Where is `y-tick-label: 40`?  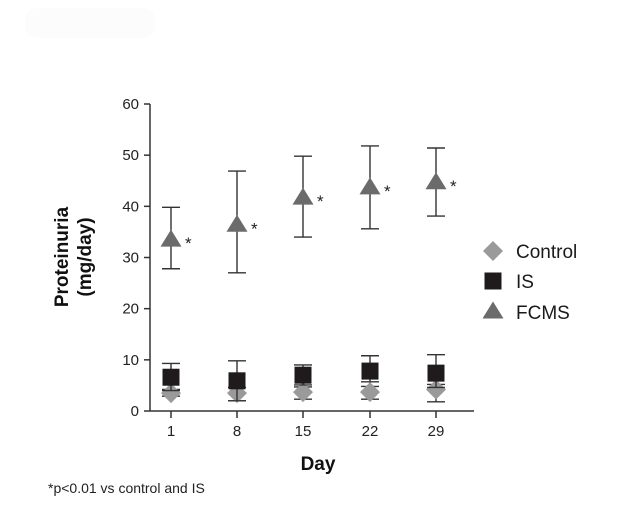 y-tick-label: 40 is located at coordinates (130, 206).